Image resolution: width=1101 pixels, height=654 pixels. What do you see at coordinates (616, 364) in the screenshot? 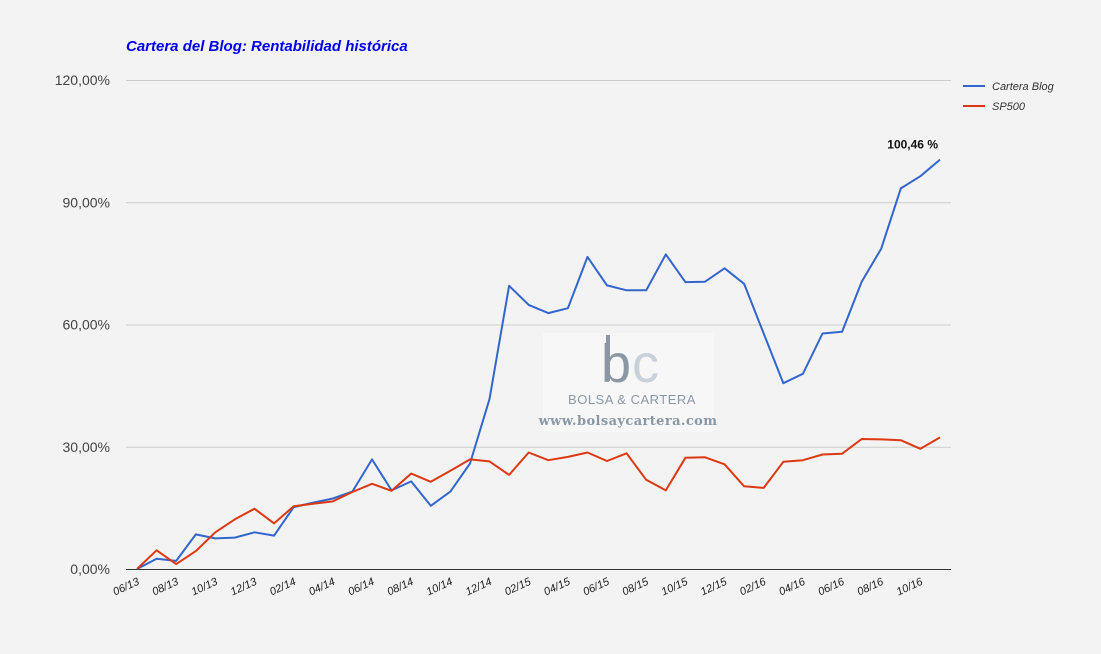
I see `watermark-logo-b: b` at bounding box center [616, 364].